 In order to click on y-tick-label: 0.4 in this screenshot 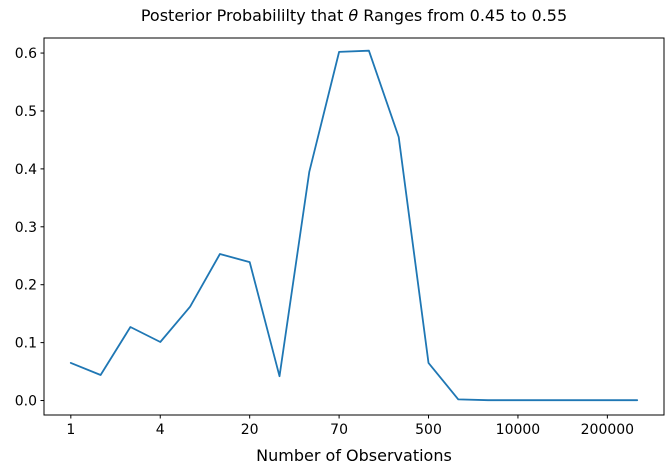, I will do `click(26, 170)`.